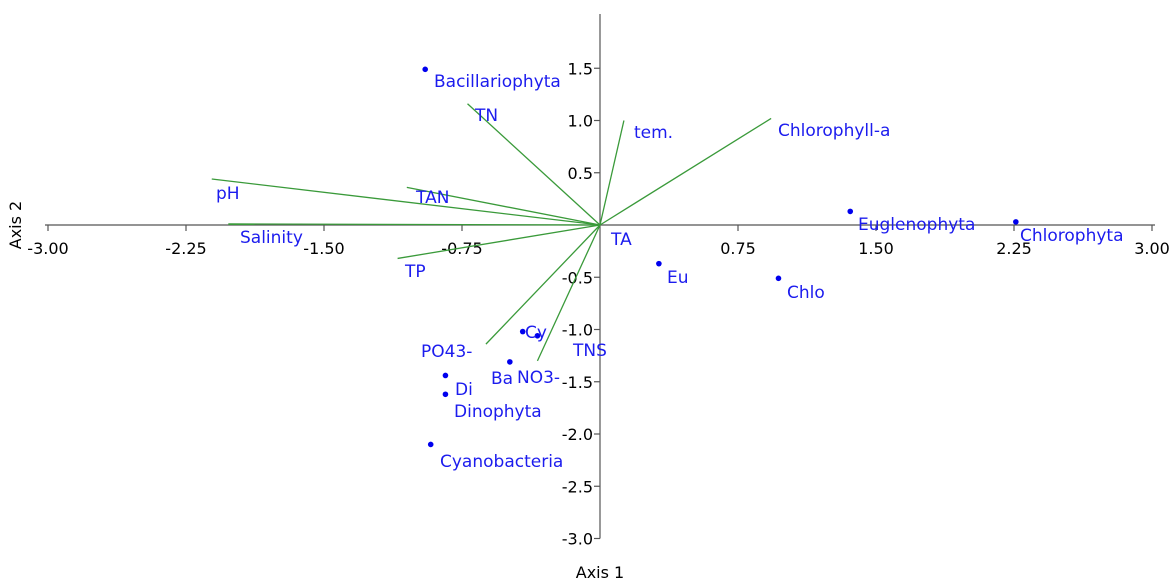 This screenshot has width=1175, height=585. What do you see at coordinates (510, 362) in the screenshot?
I see `point-ba` at bounding box center [510, 362].